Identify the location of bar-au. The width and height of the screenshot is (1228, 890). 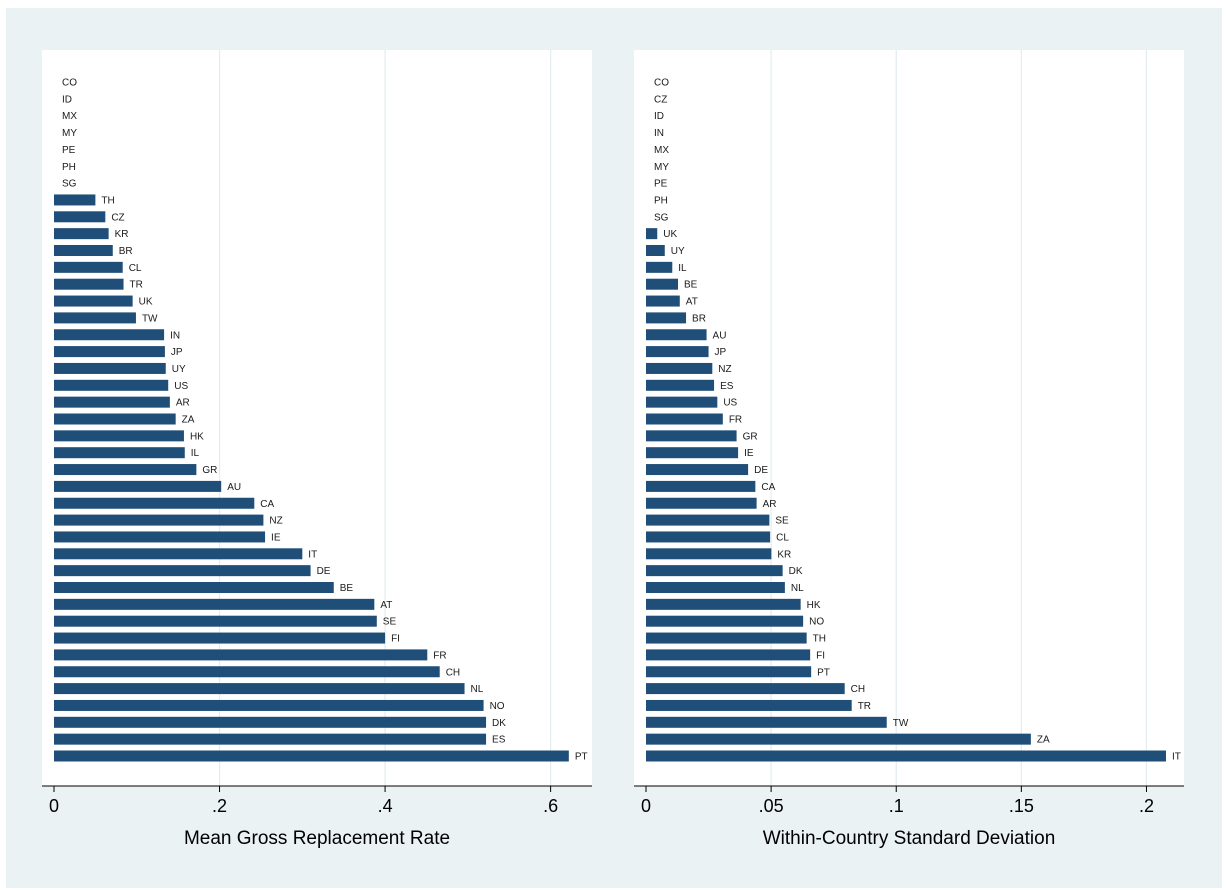
(138, 486).